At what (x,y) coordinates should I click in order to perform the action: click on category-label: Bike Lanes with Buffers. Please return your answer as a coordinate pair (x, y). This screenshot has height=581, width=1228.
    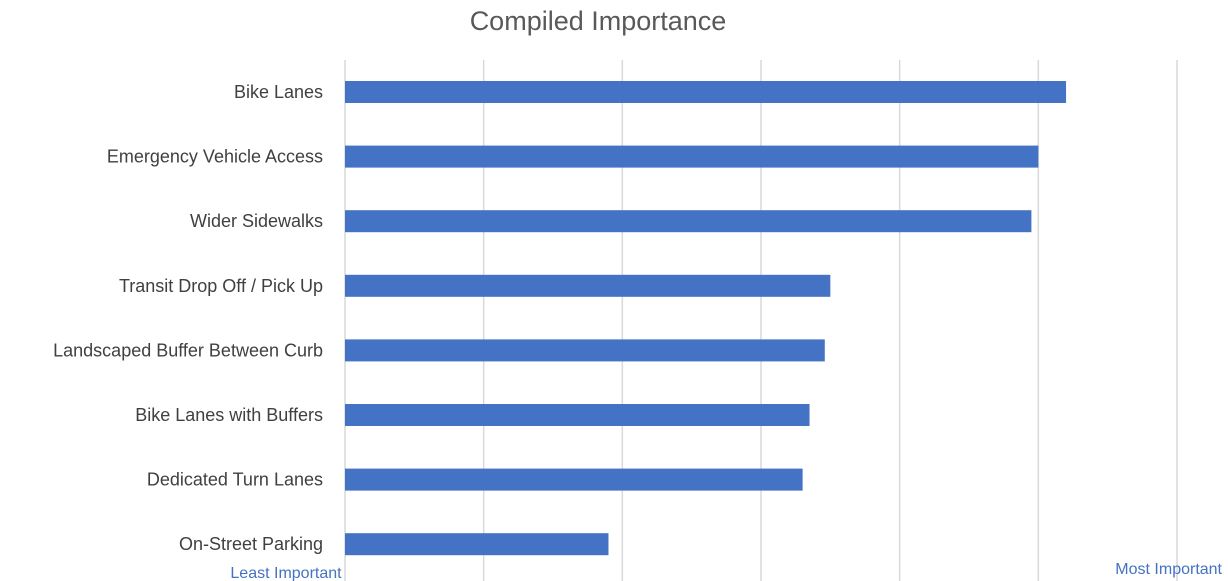
    Looking at the image, I should click on (229, 415).